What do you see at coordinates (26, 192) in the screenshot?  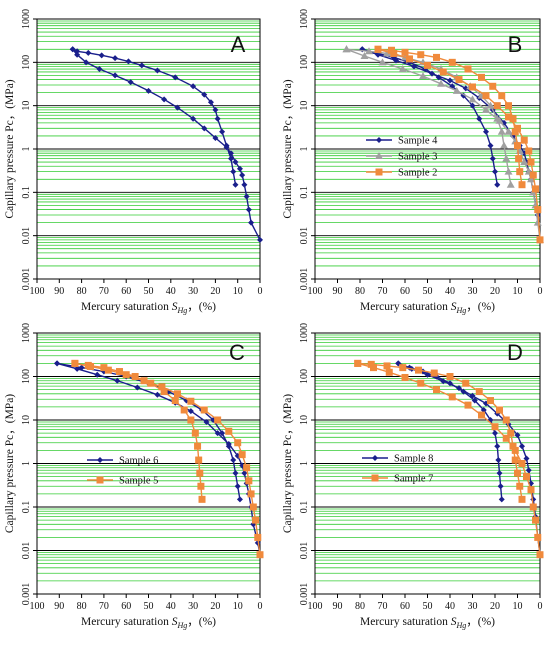 I see `y-tick-label: 0.1` at bounding box center [26, 192].